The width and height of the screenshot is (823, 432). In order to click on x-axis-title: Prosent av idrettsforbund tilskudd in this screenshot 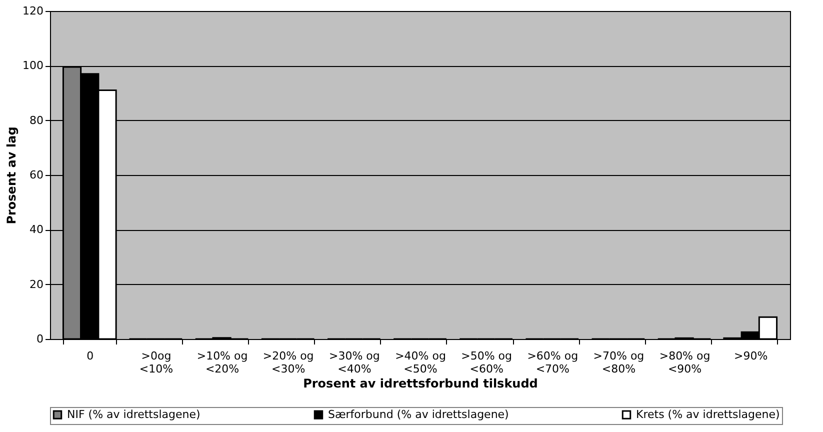, I will do `click(420, 383)`.